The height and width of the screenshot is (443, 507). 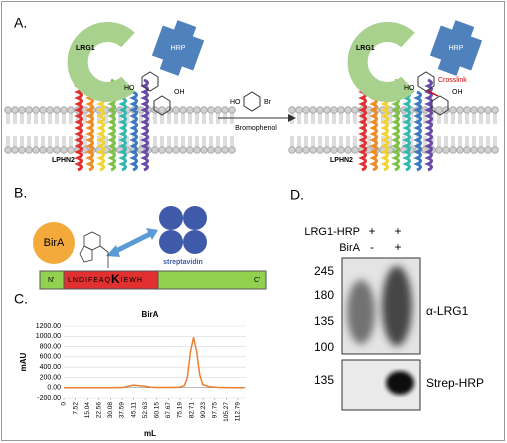 I want to click on lrg1-shape, so click(x=381, y=62).